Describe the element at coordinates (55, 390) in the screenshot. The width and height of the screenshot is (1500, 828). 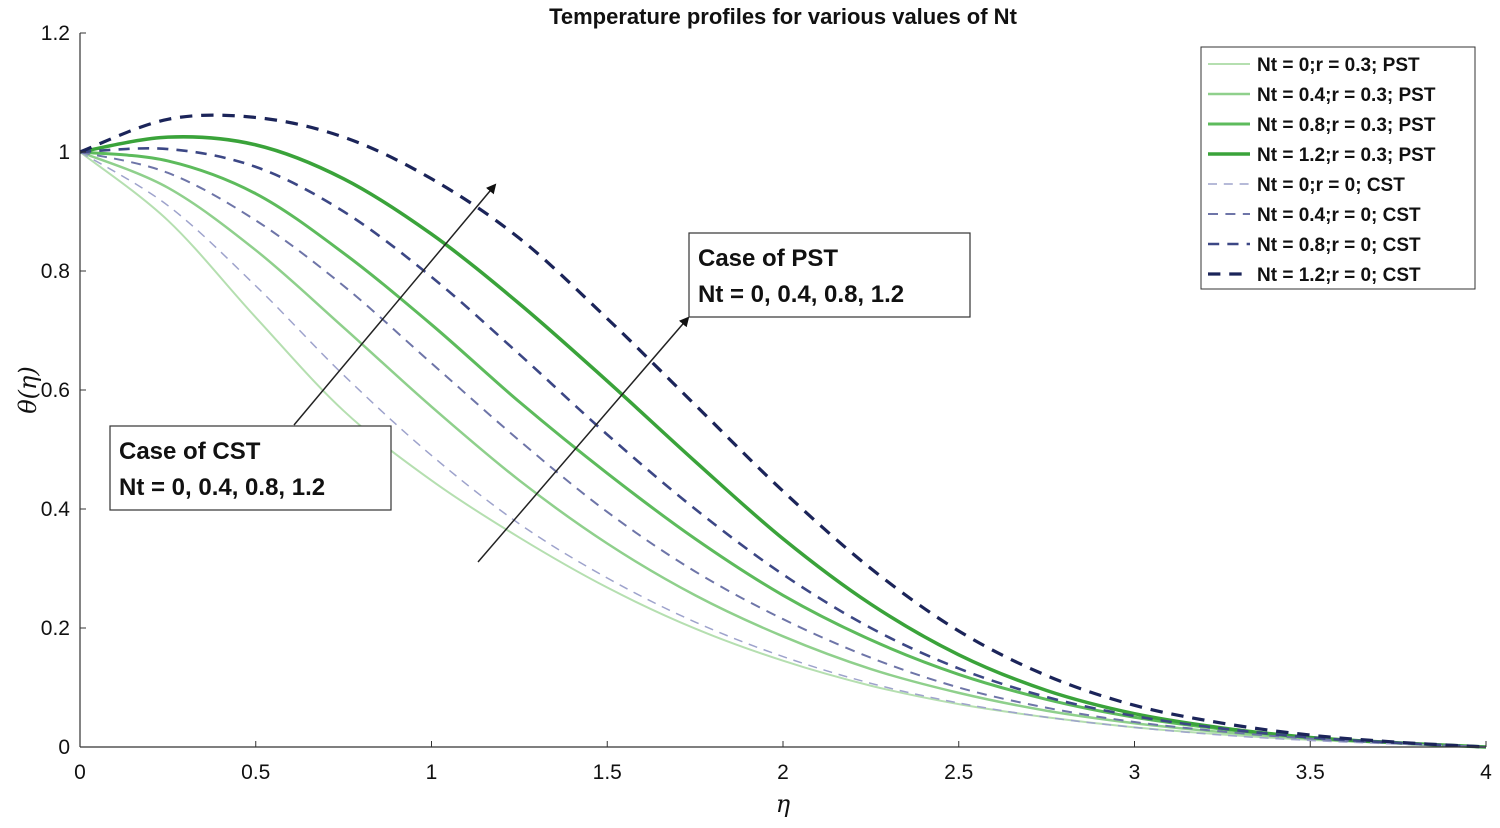
I see `y-tick-label: 0.6` at that location.